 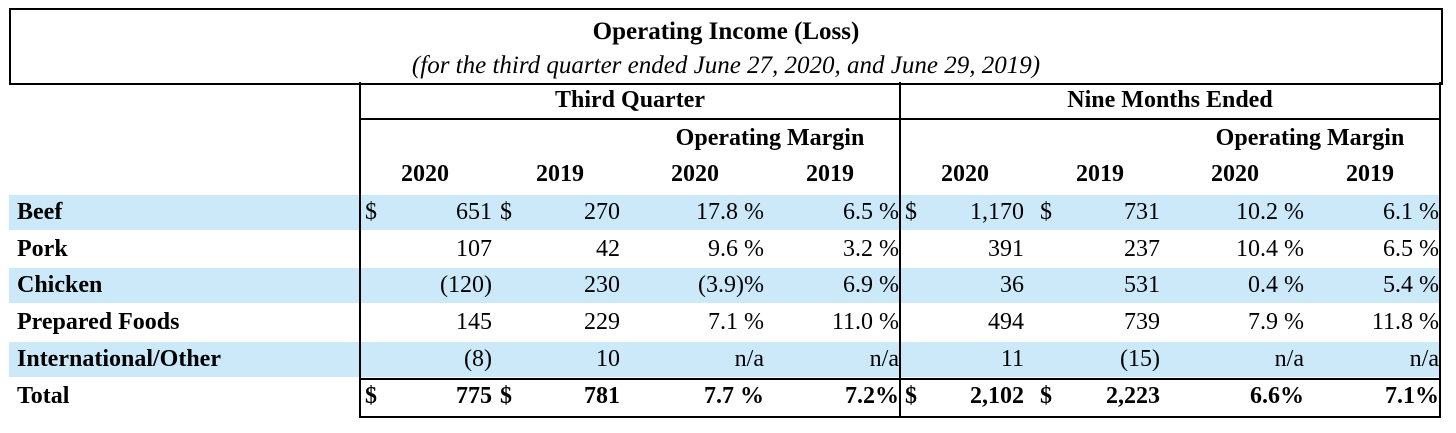 I want to click on cell-nm-om-2020: 7.9 %, so click(x=1276, y=322).